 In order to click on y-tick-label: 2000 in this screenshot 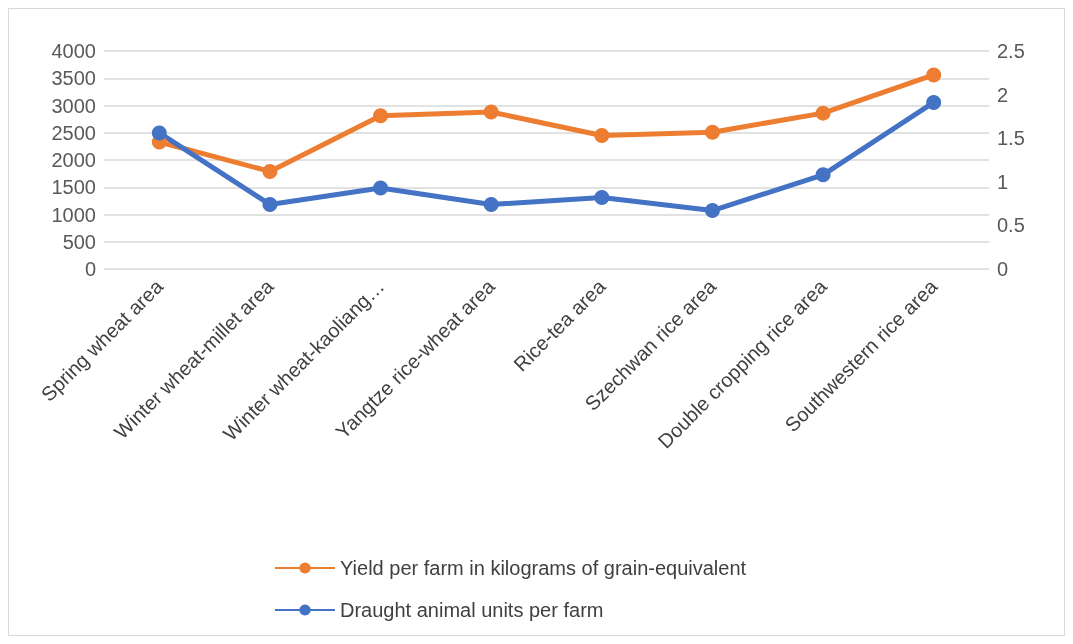, I will do `click(73, 160)`.